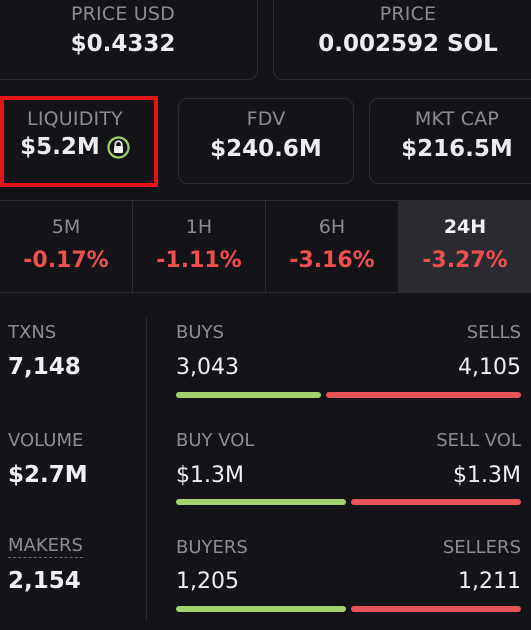  Describe the element at coordinates (207, 581) in the screenshot. I see `buyers-value: 1,205` at that location.